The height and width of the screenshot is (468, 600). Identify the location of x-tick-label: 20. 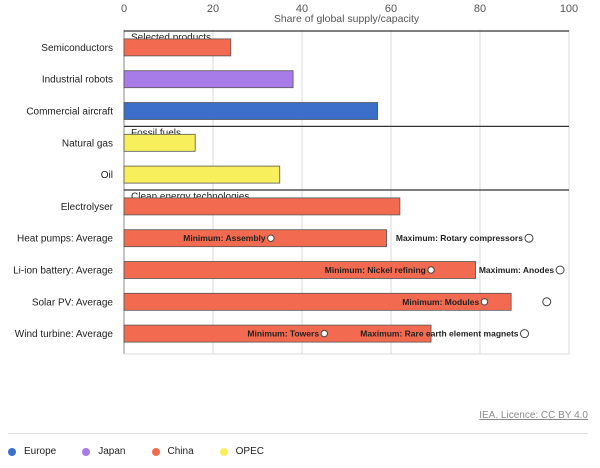
(213, 9).